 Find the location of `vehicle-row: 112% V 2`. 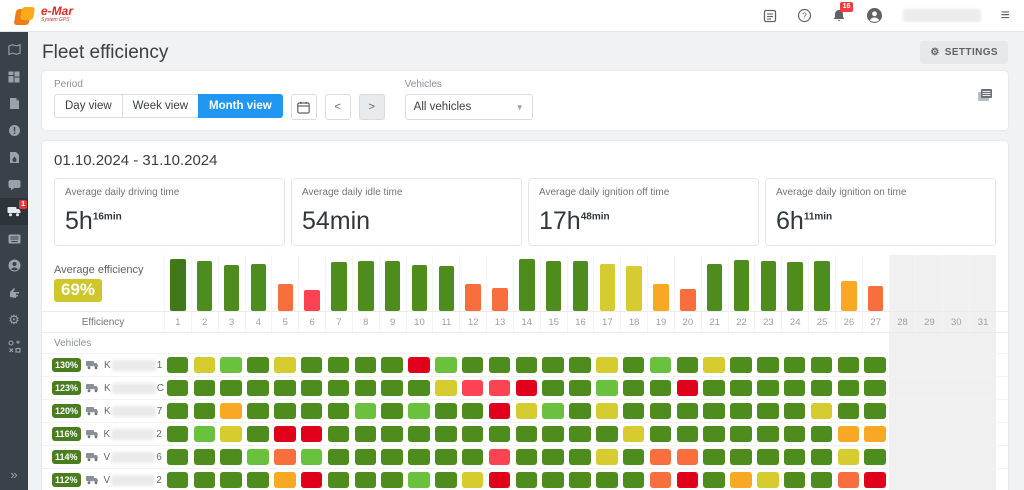

vehicle-row: 112% V 2 is located at coordinates (525, 479).